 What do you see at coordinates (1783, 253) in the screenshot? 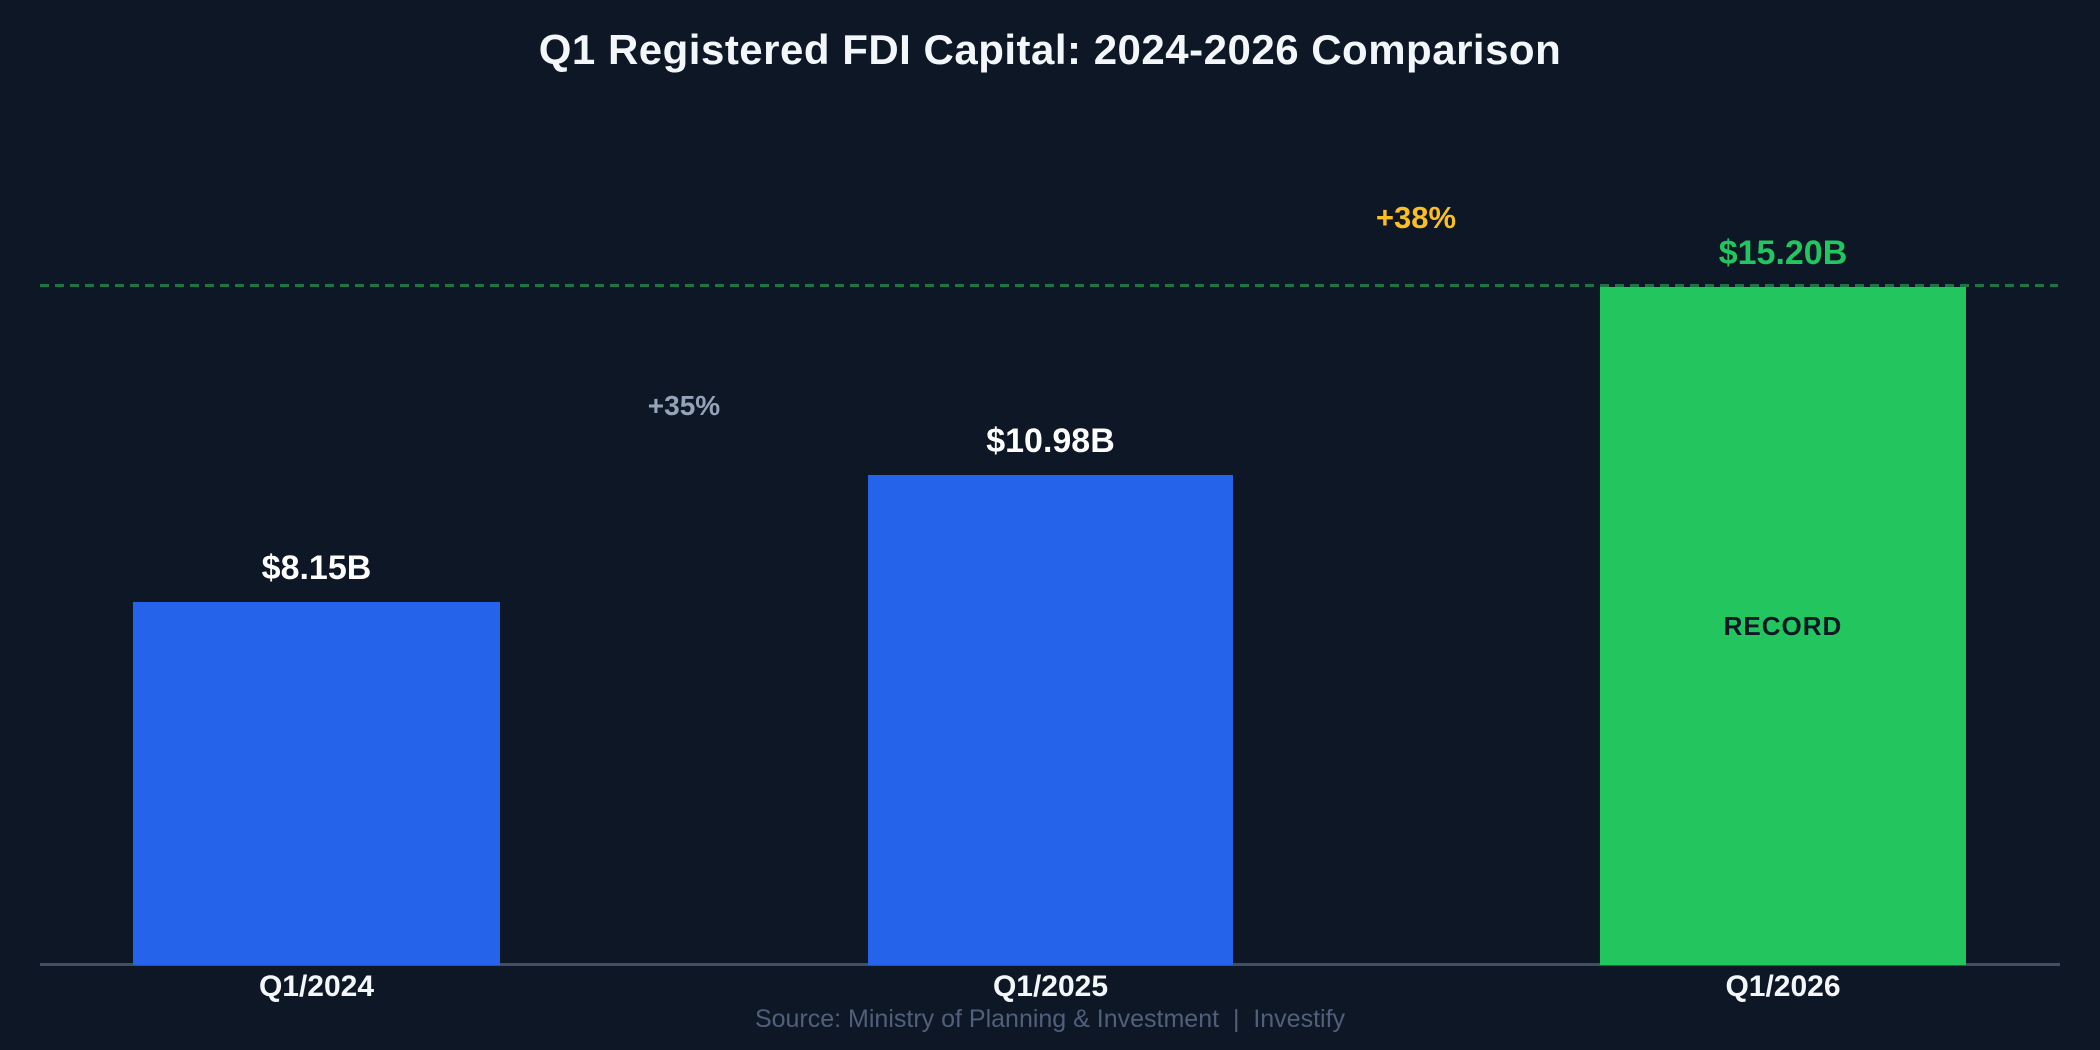
I see `value-label-q1-2026: $15.20B` at bounding box center [1783, 253].